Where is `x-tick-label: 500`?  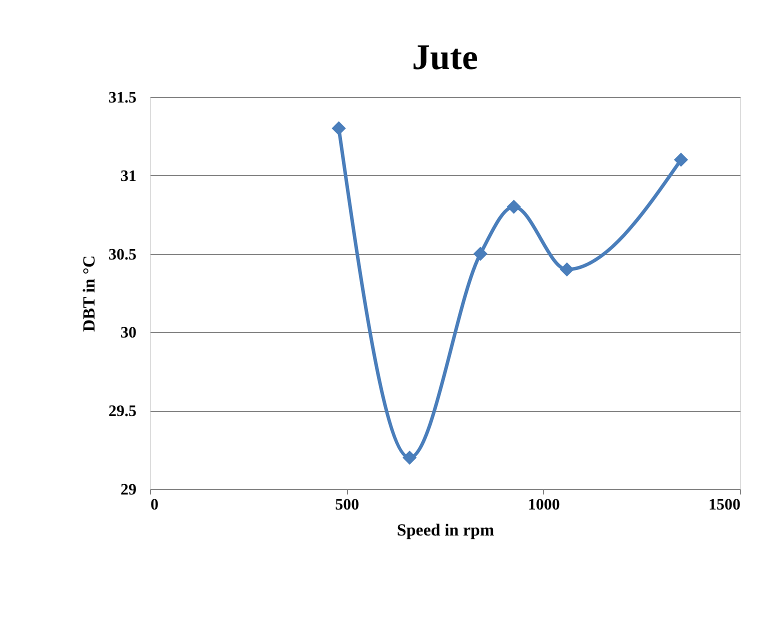
x-tick-label: 500 is located at coordinates (347, 505).